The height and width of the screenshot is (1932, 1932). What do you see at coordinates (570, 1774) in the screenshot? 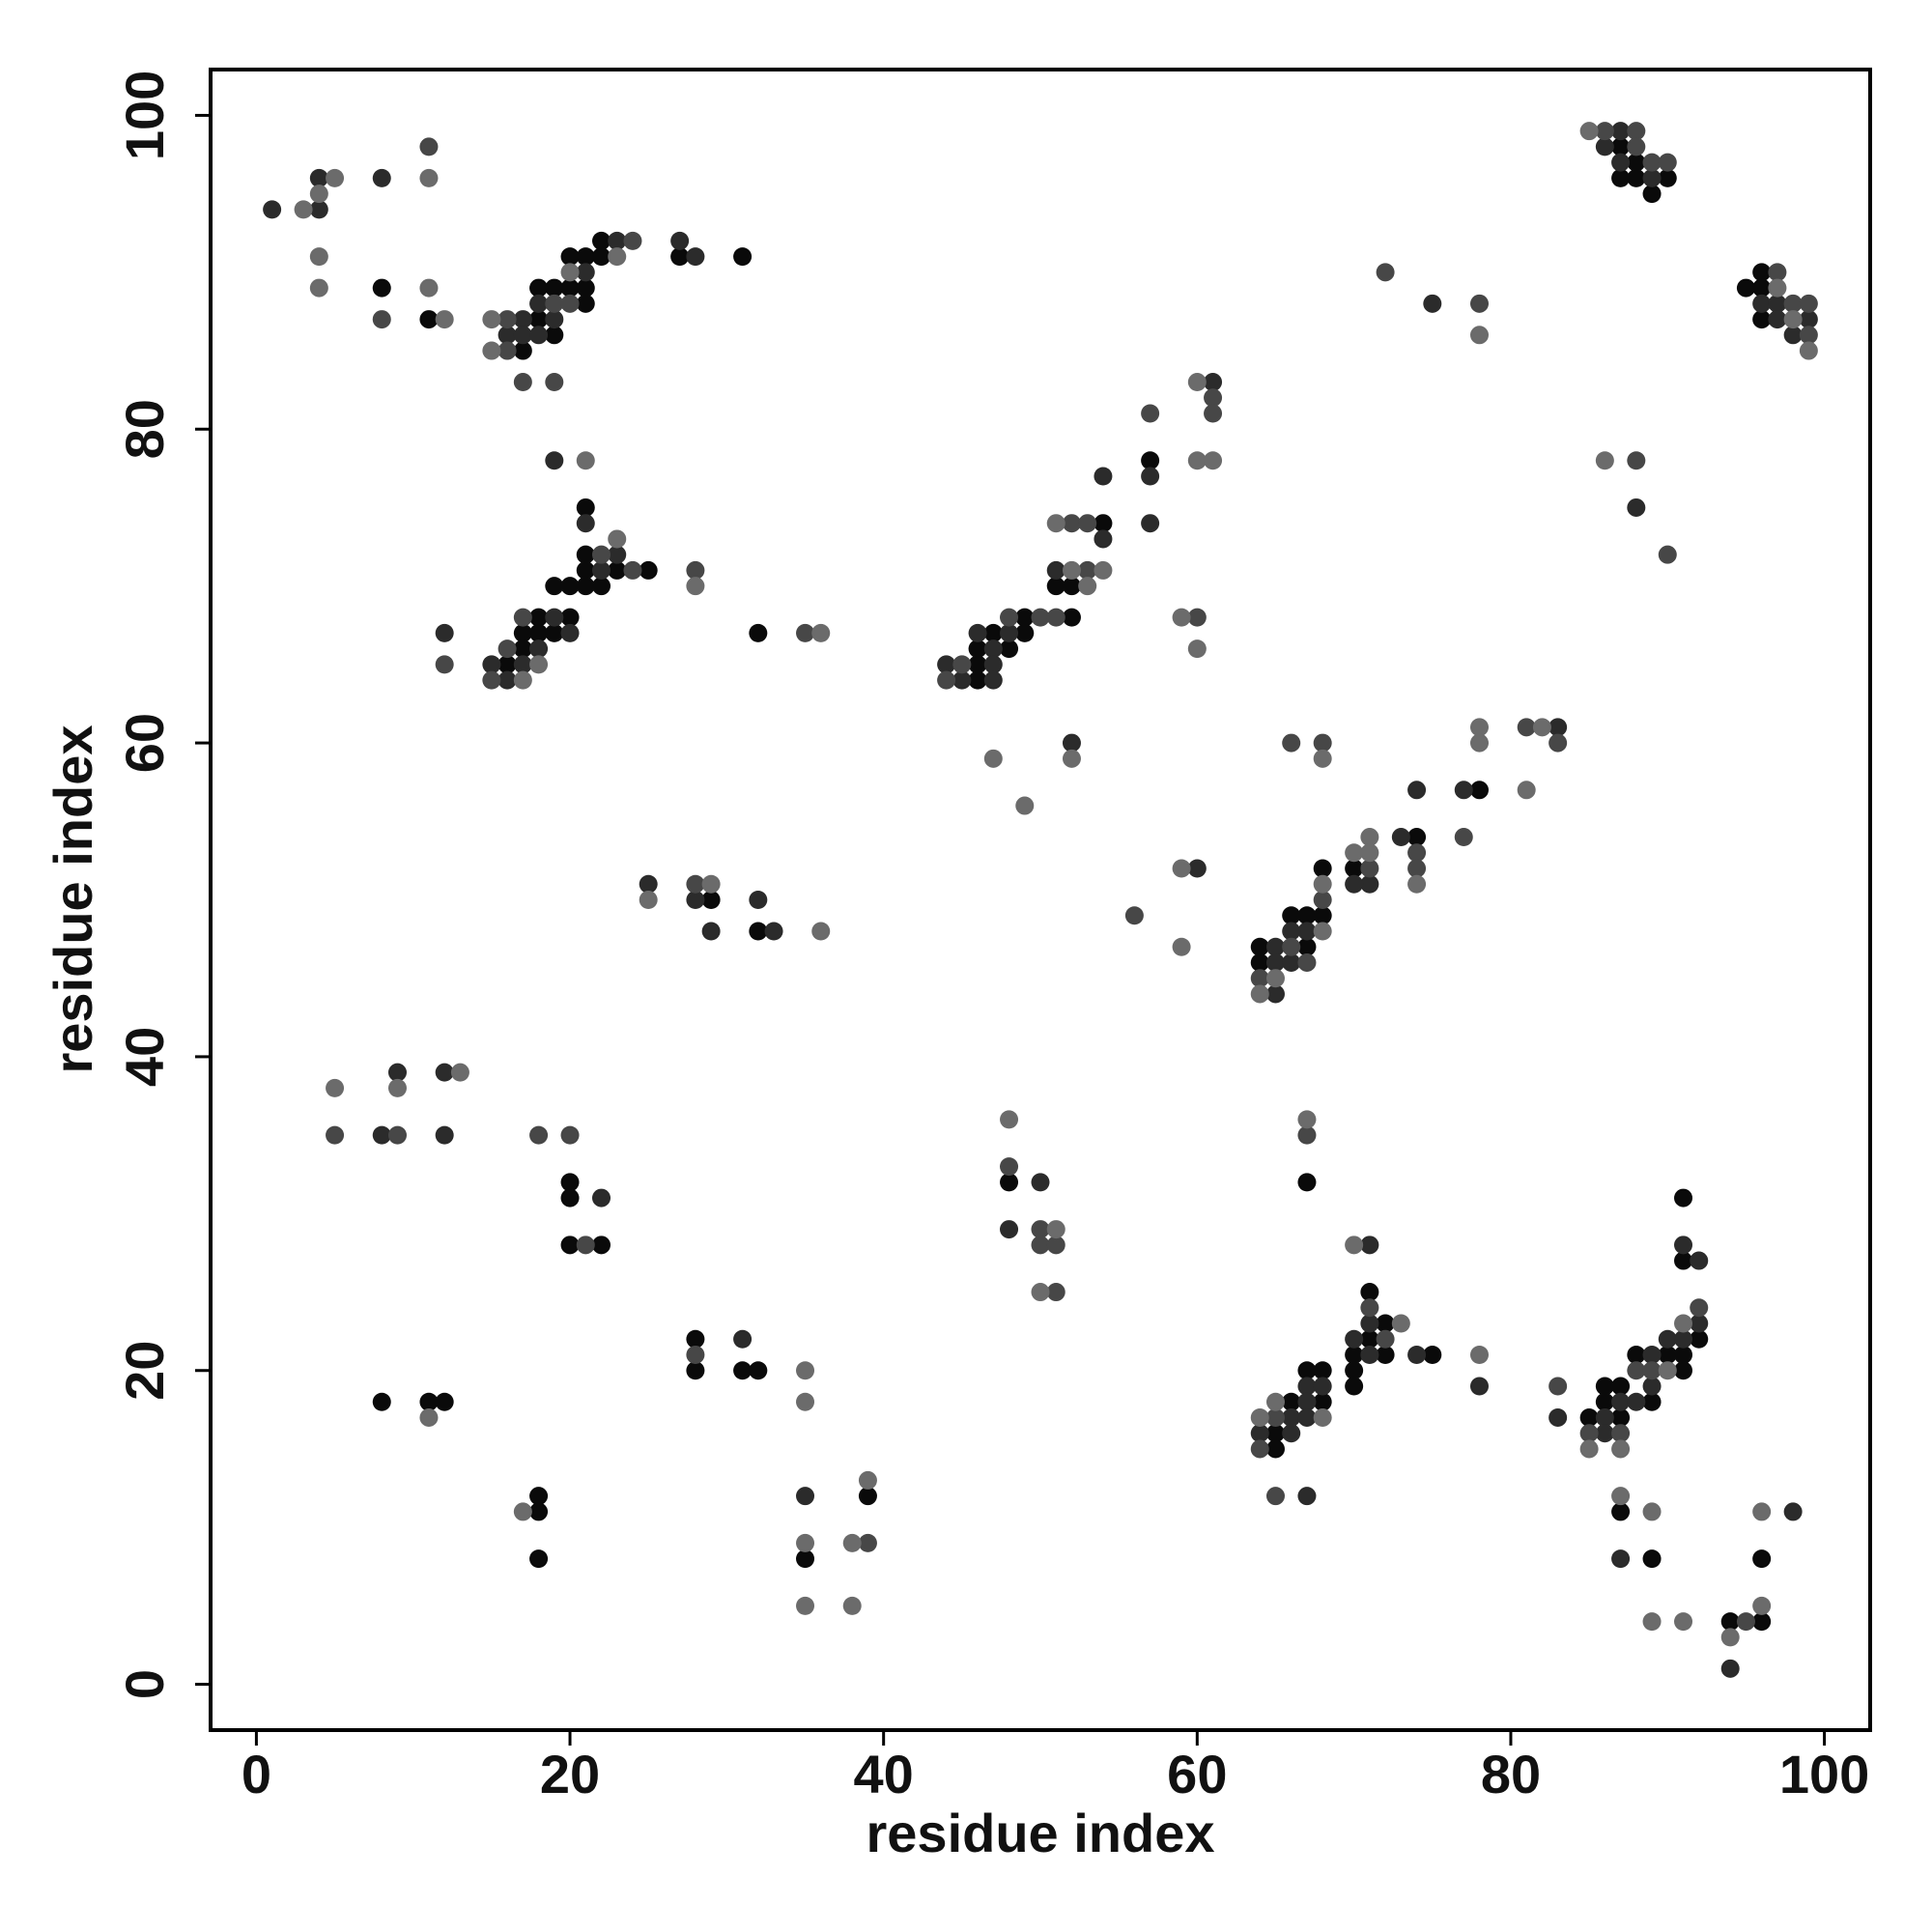
I see `x-tick-label: 20` at bounding box center [570, 1774].